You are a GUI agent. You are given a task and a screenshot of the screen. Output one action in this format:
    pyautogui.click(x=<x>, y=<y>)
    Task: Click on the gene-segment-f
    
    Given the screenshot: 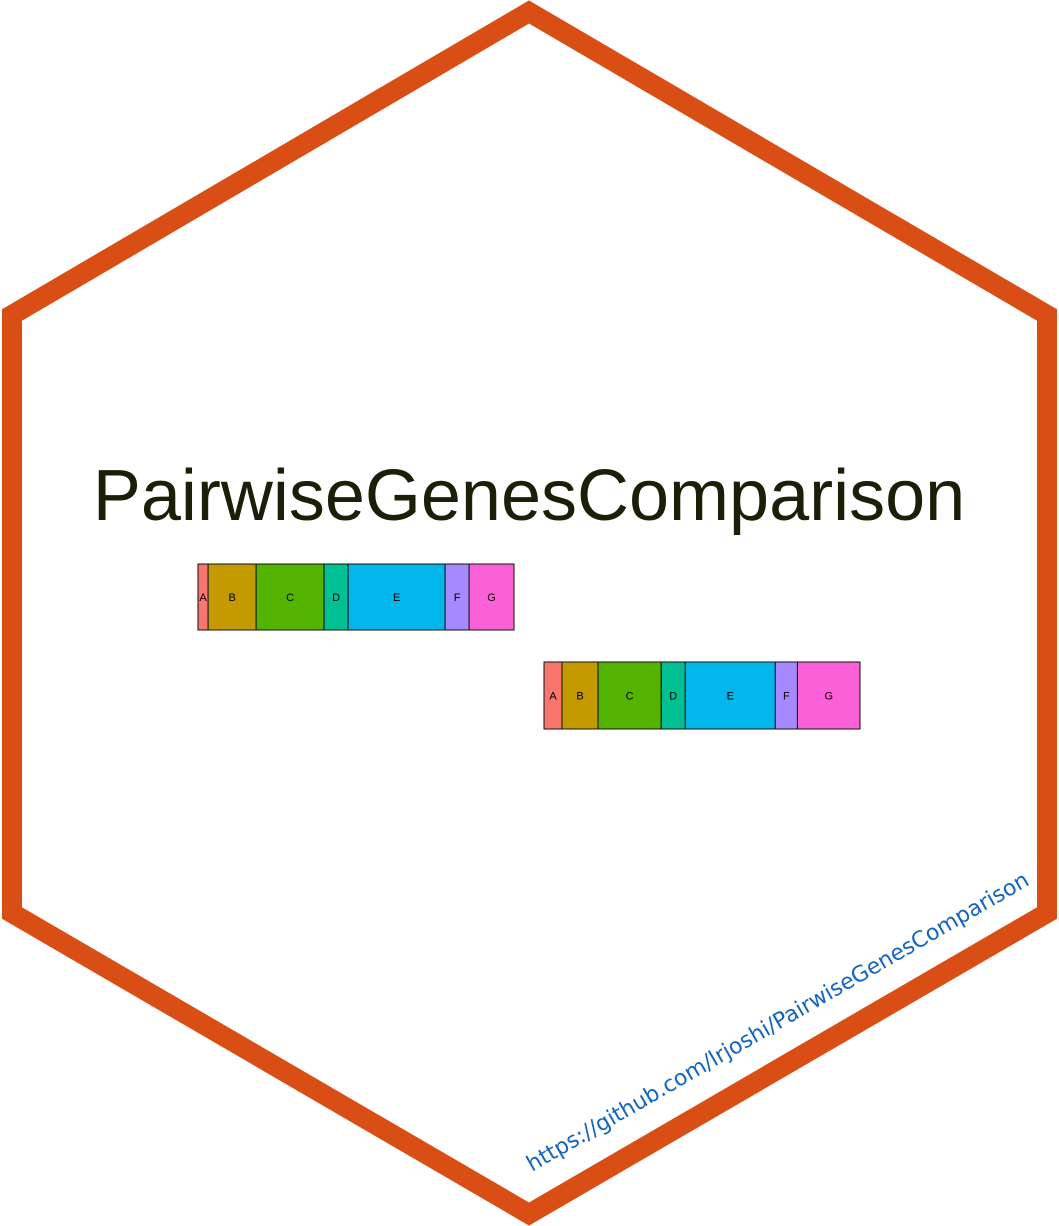 What is the action you would take?
    pyautogui.click(x=457, y=597)
    